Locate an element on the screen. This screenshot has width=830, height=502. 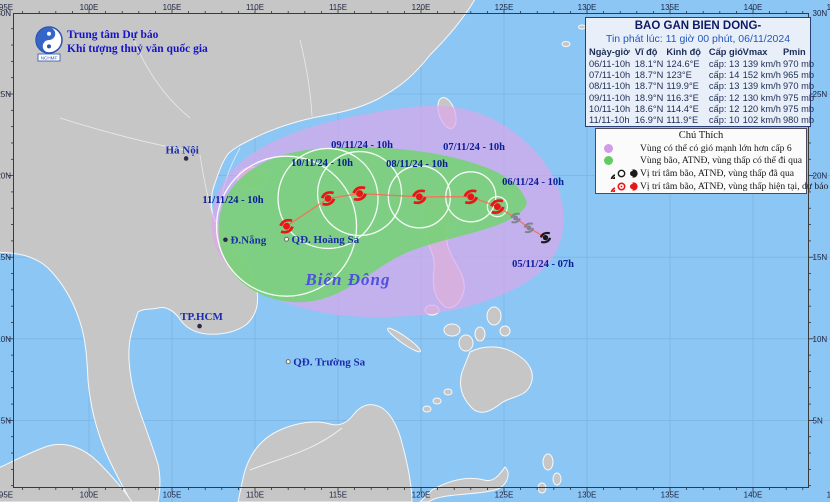
legend-title: Chú Thích is located at coordinates (701, 135).